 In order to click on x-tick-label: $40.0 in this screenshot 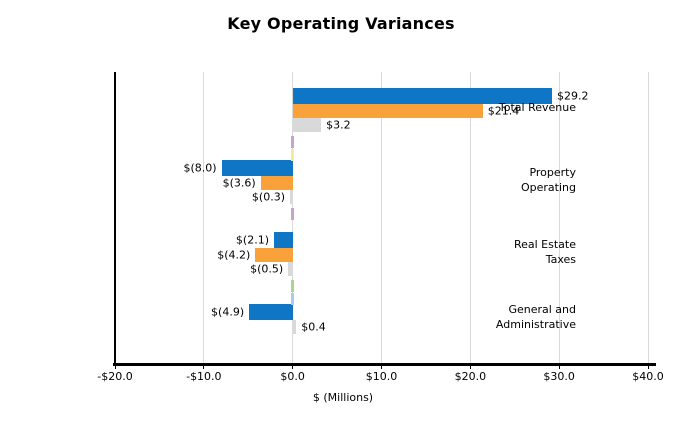, I will do `click(648, 376)`.